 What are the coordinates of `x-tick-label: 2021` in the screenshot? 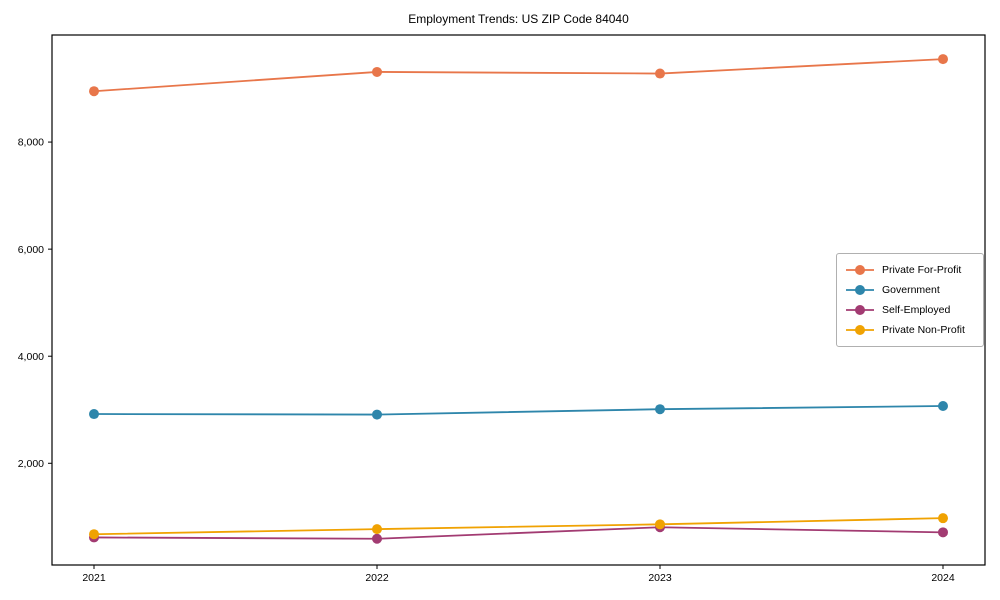 It's located at (94, 578).